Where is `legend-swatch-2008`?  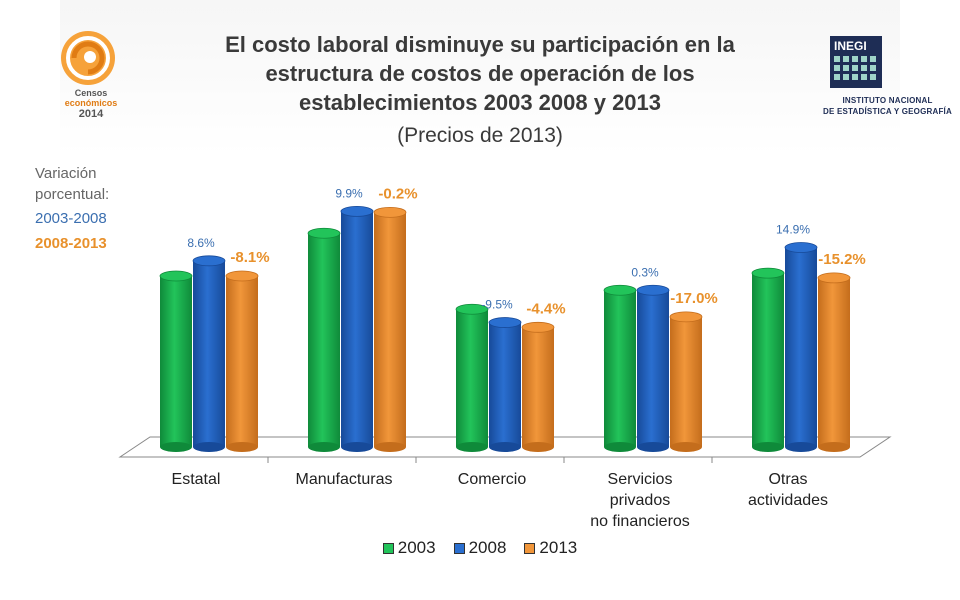 legend-swatch-2008 is located at coordinates (459, 548).